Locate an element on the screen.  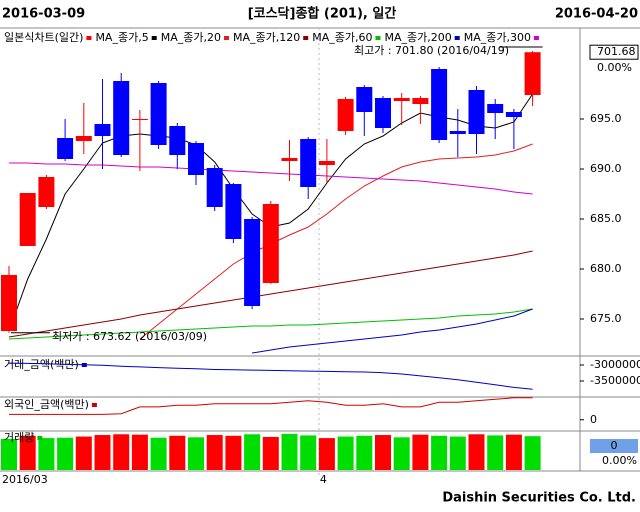
chart-title: [코스닥]종합 (201), 일간 is located at coordinates (322, 14).